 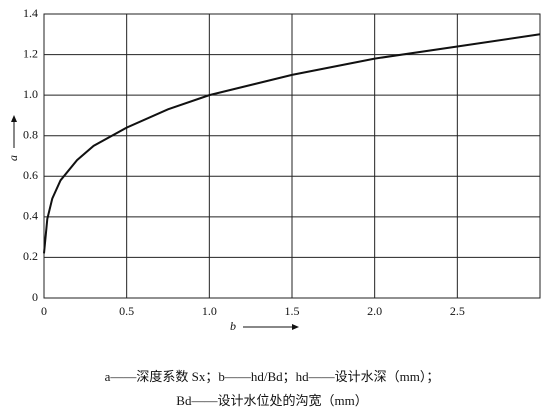 I want to click on y-tick-label: 0.6, so click(x=30, y=175).